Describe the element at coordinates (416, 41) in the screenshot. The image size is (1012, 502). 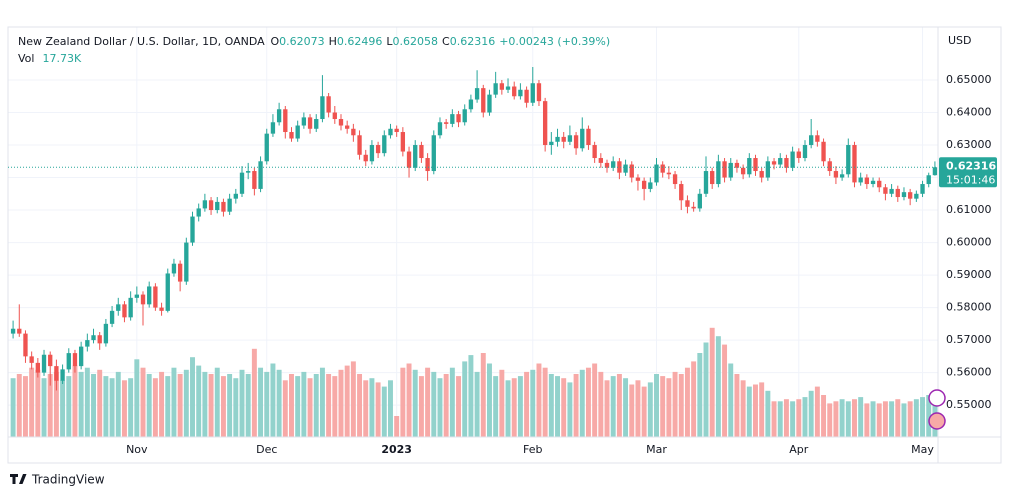
I see `field-value: 0.62058` at that location.